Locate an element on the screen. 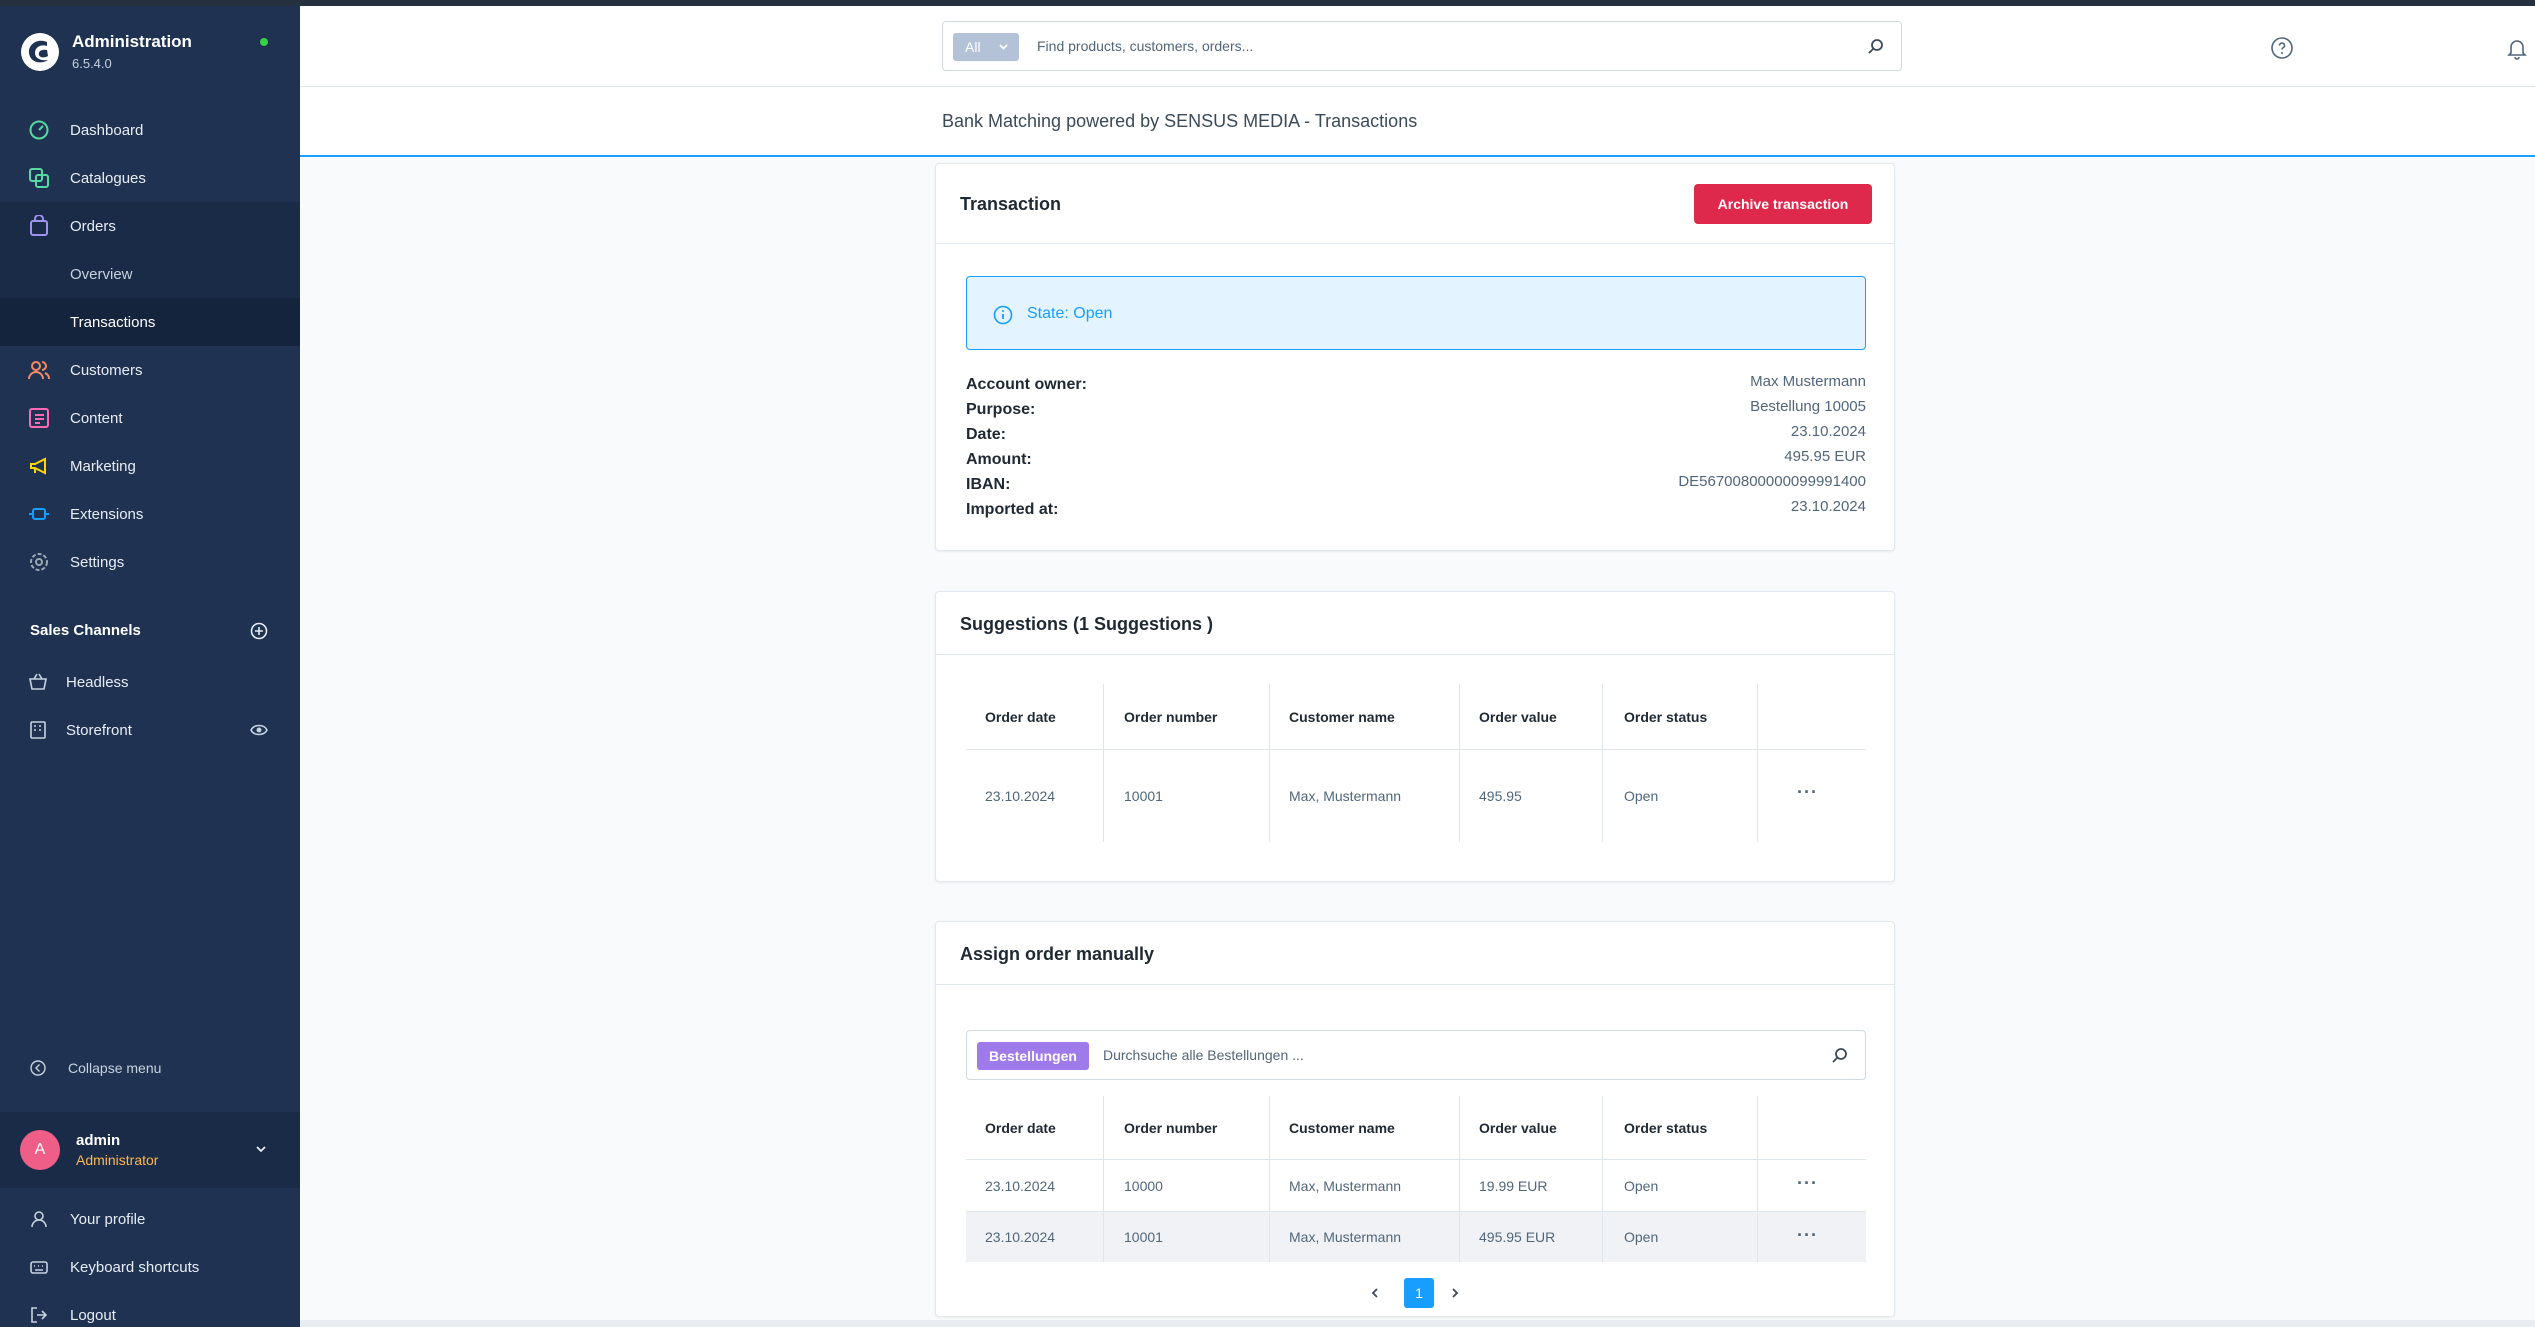 Image resolution: width=2535 pixels, height=1327 pixels. order-search-scope: Bestellungen is located at coordinates (1033, 1056).